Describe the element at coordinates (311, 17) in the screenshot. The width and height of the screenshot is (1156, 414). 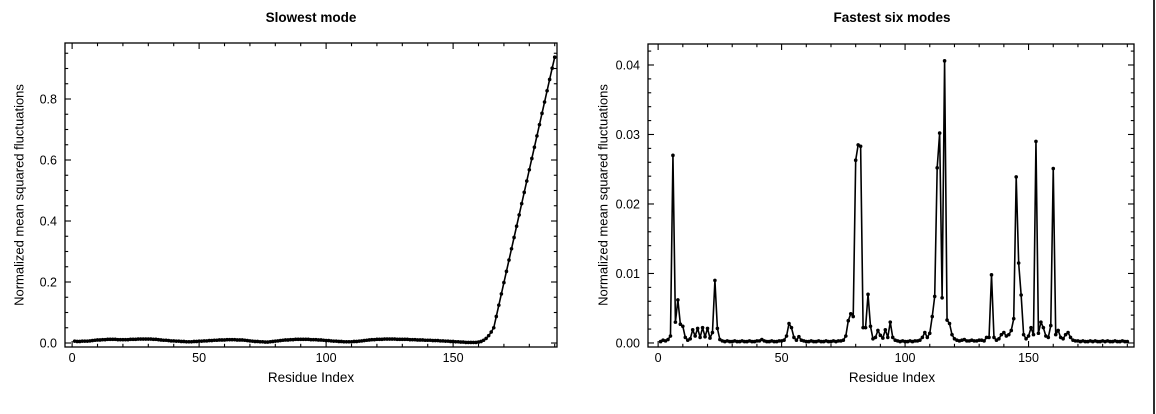
I see `slowest-mode-title: Slowest mode` at that location.